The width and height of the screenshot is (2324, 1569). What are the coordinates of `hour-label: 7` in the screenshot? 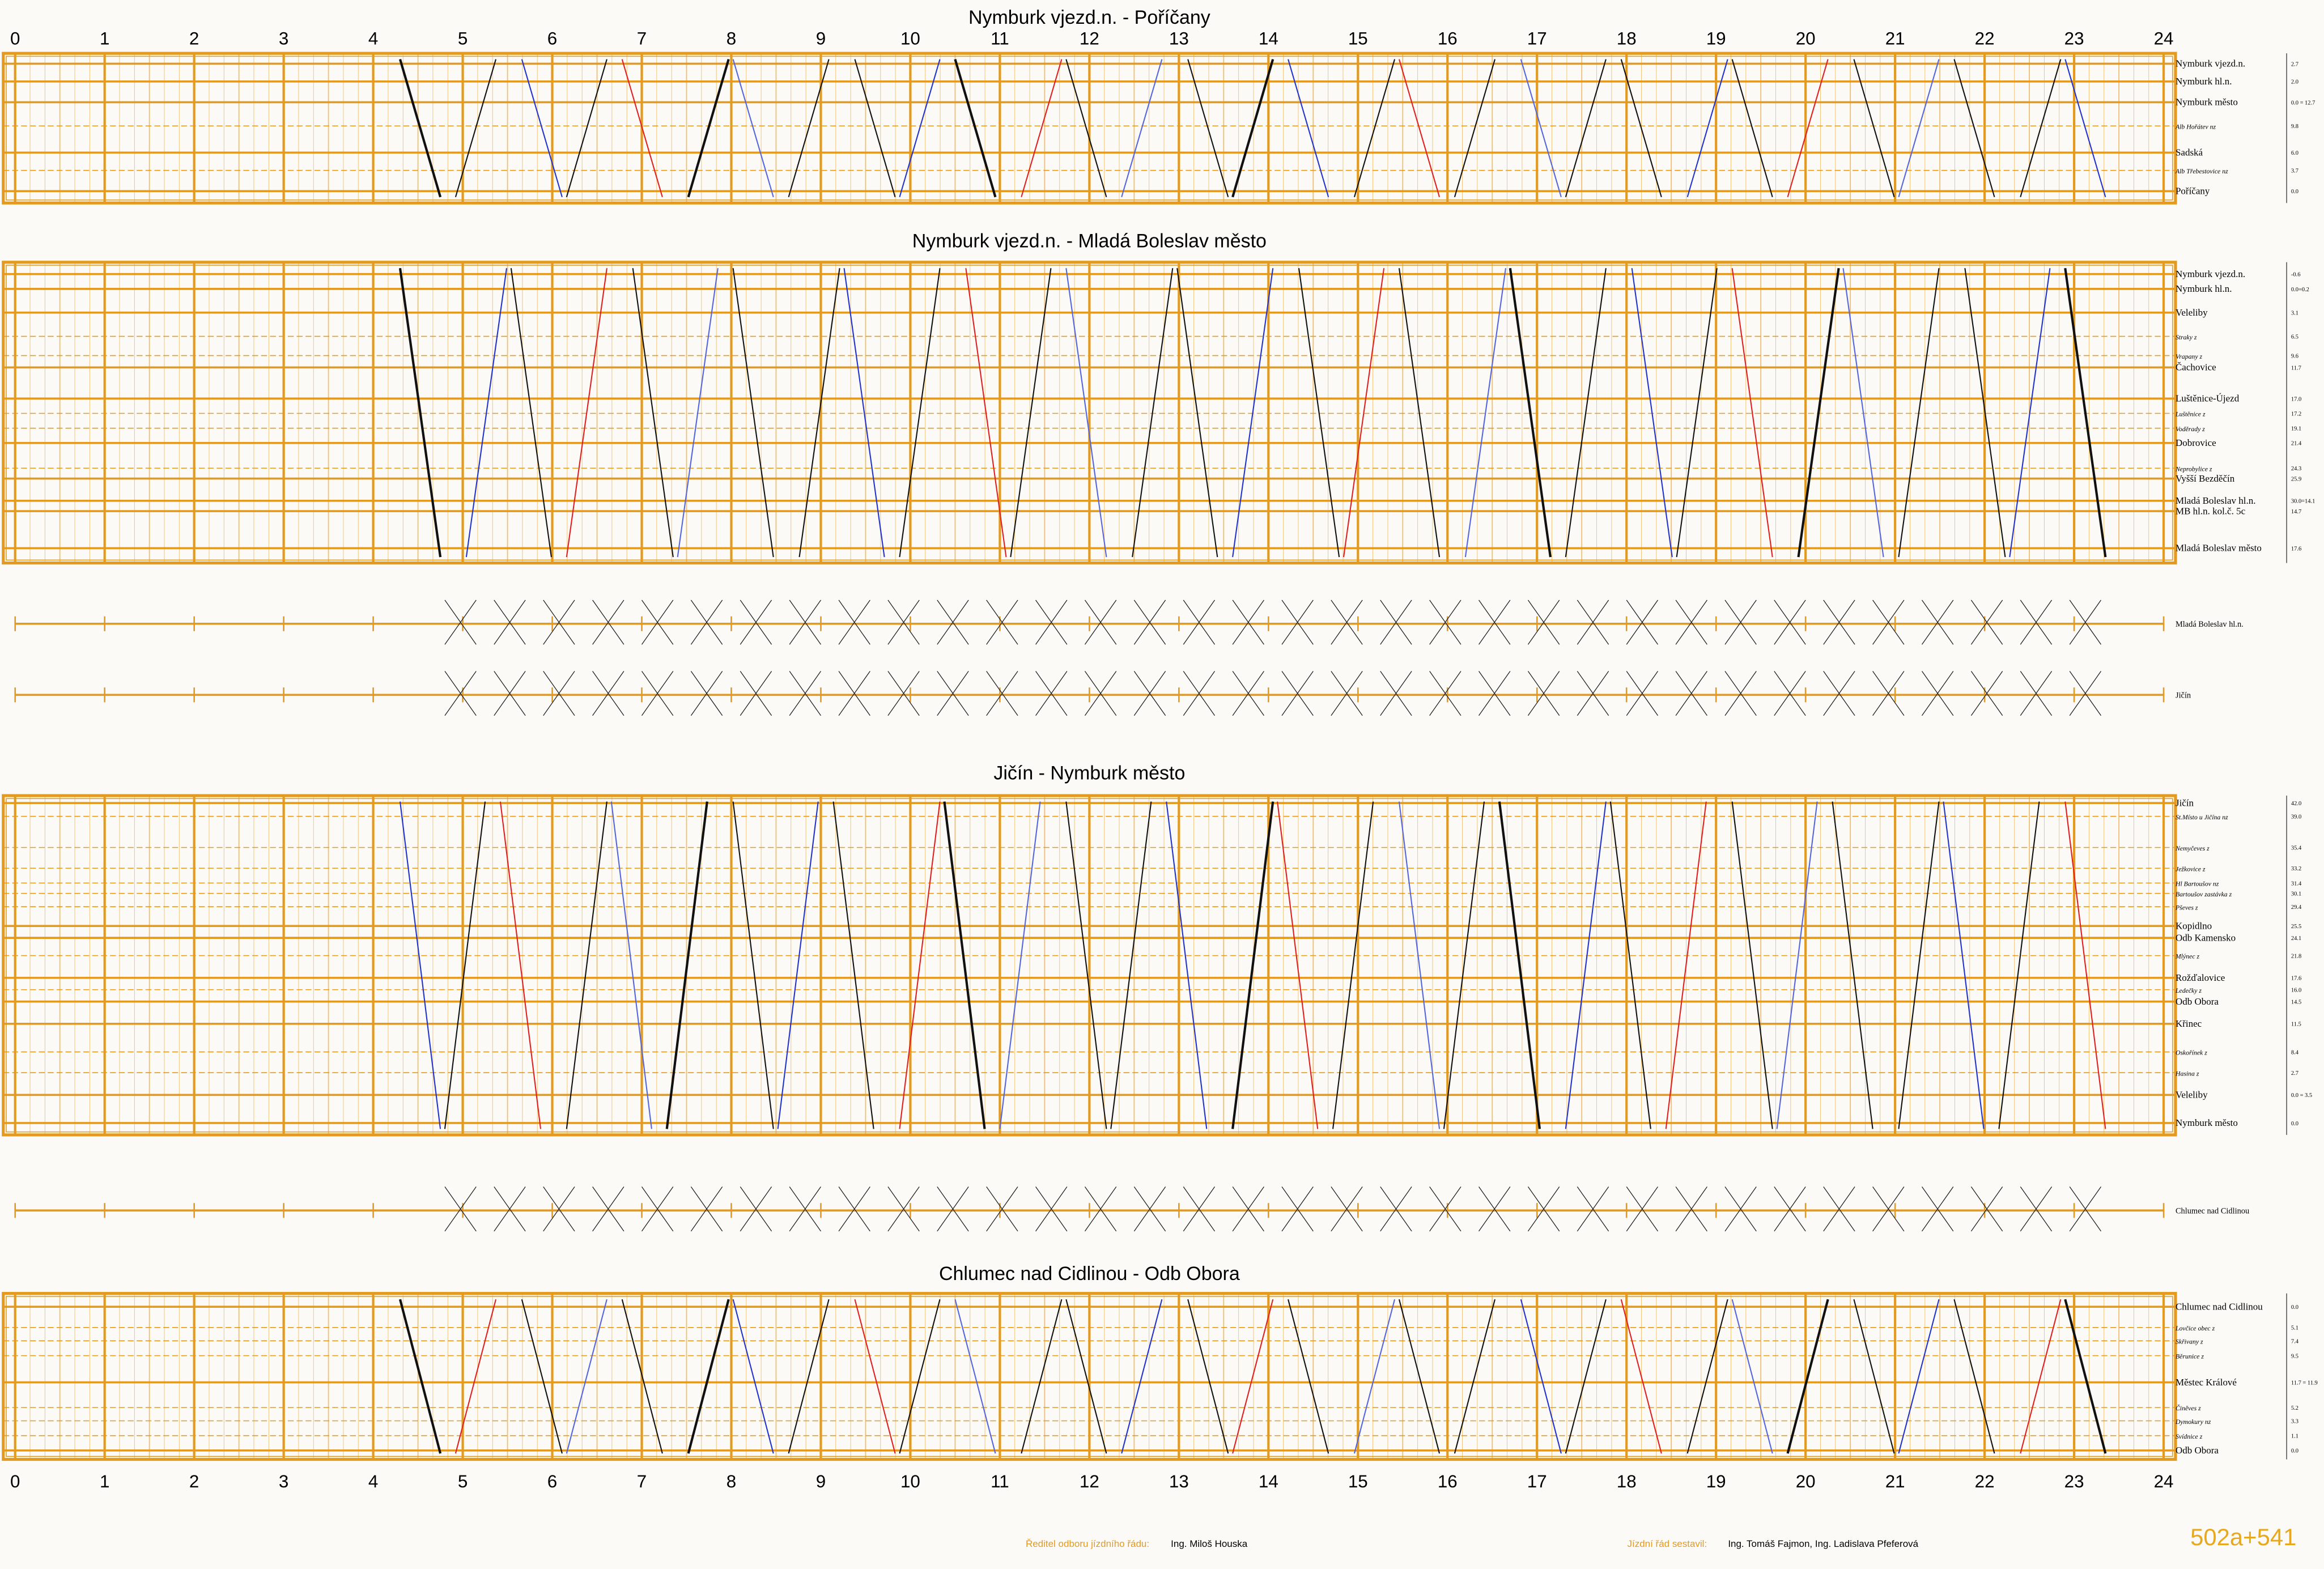 It's located at (642, 1482).